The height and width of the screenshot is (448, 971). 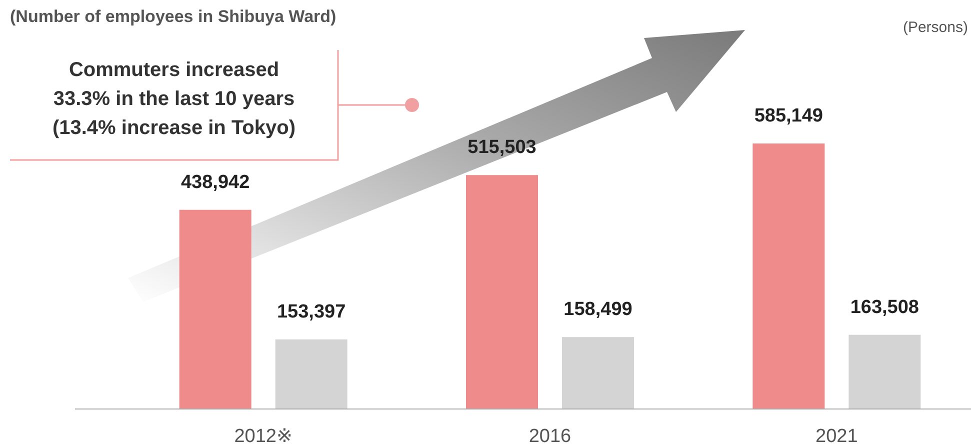 I want to click on x-tick-label: 2016, so click(x=550, y=436).